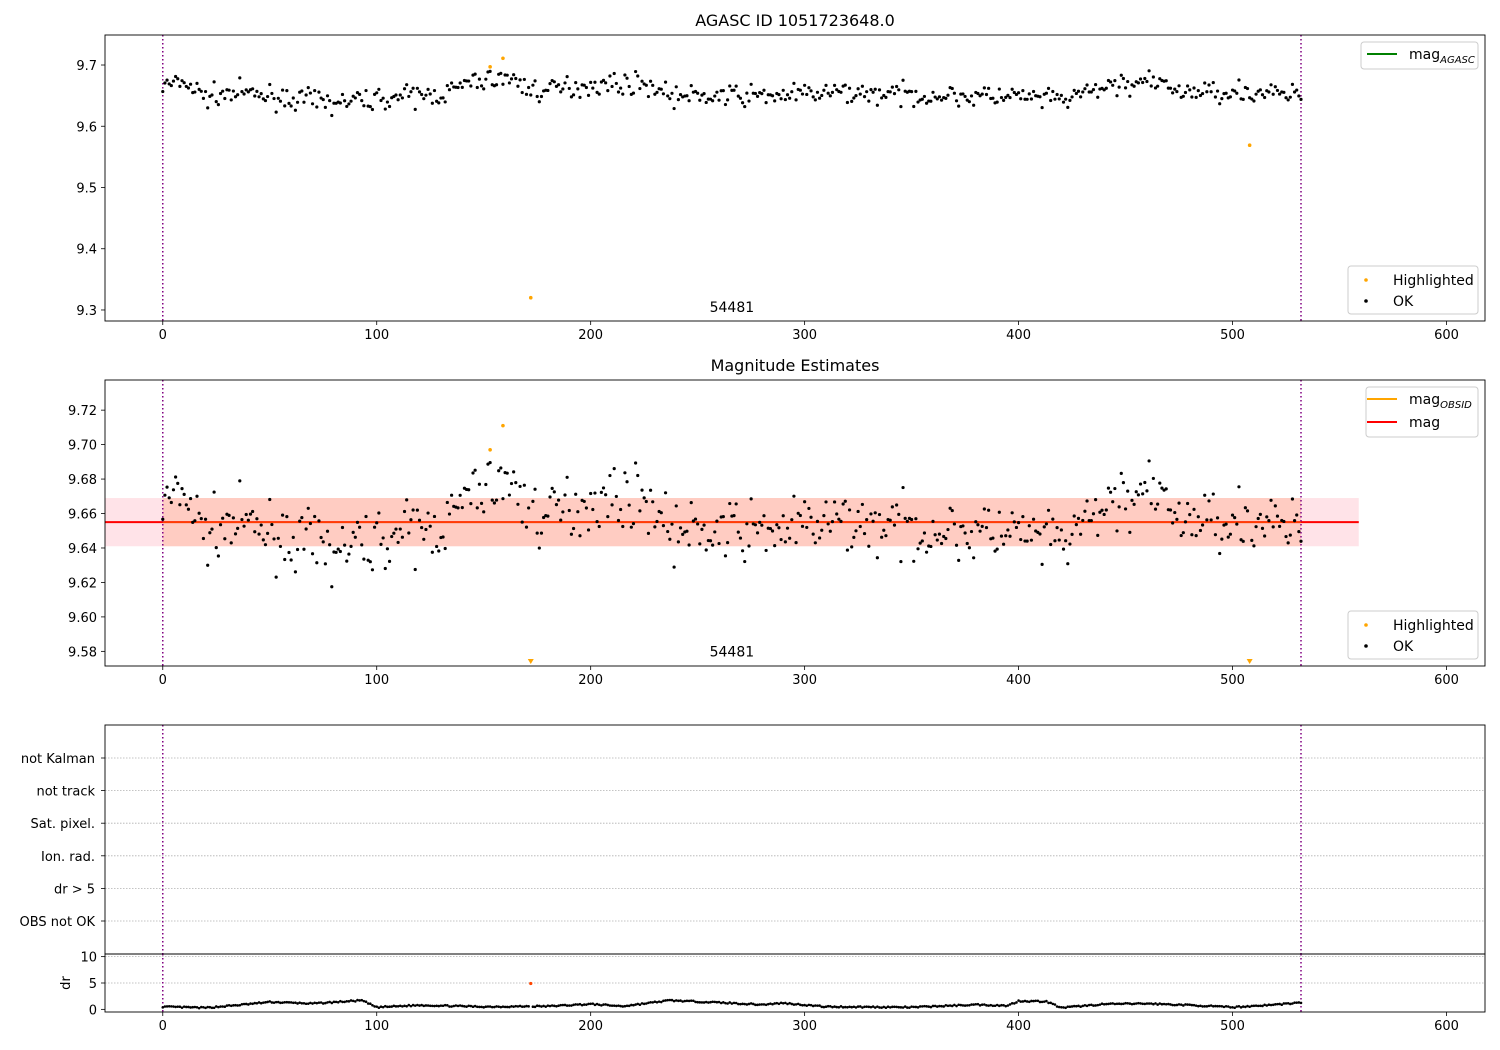 The width and height of the screenshot is (1500, 1050). What do you see at coordinates (74, 889) in the screenshot?
I see `flag-label: dr > 5` at bounding box center [74, 889].